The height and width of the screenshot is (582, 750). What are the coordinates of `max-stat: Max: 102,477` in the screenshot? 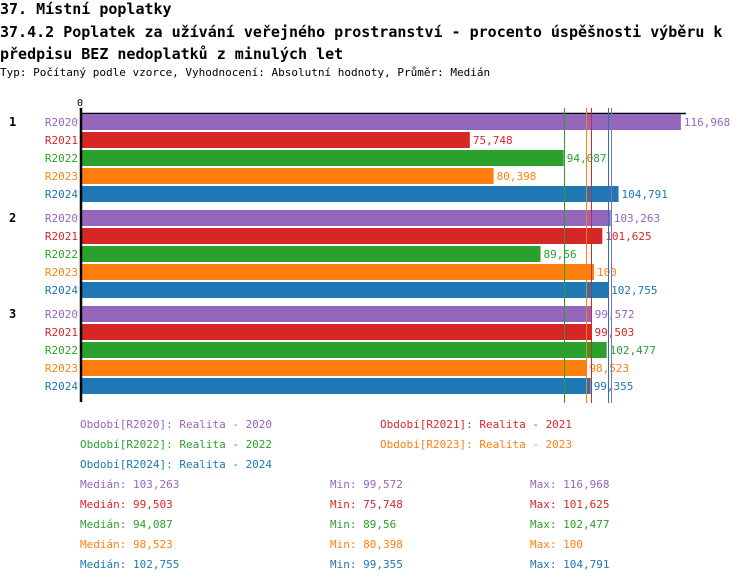 It's located at (570, 524).